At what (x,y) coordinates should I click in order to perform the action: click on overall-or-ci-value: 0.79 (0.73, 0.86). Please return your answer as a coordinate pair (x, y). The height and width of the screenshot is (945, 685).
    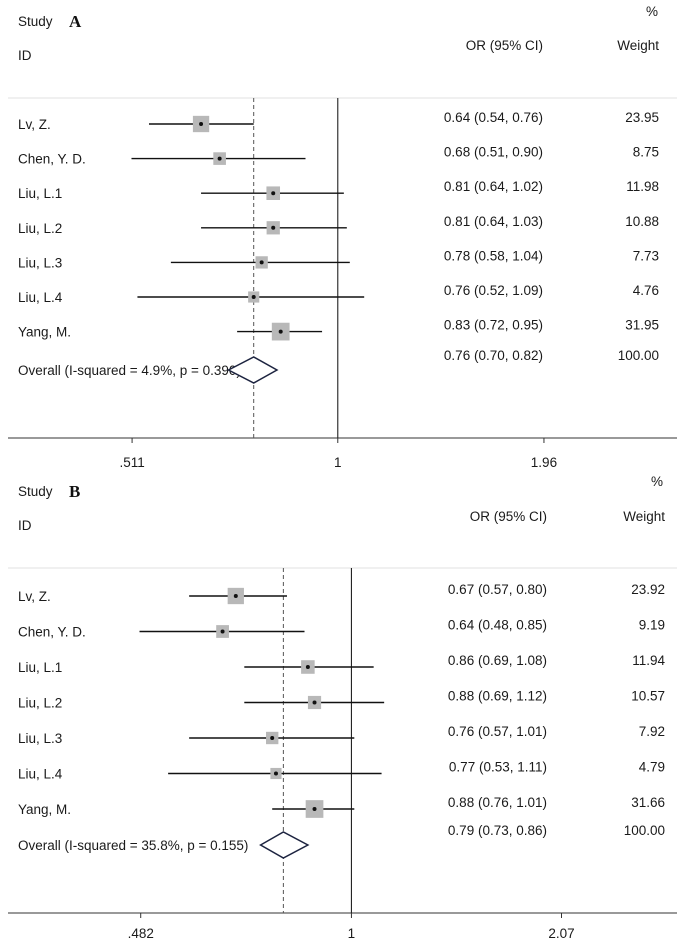
    Looking at the image, I should click on (497, 830).